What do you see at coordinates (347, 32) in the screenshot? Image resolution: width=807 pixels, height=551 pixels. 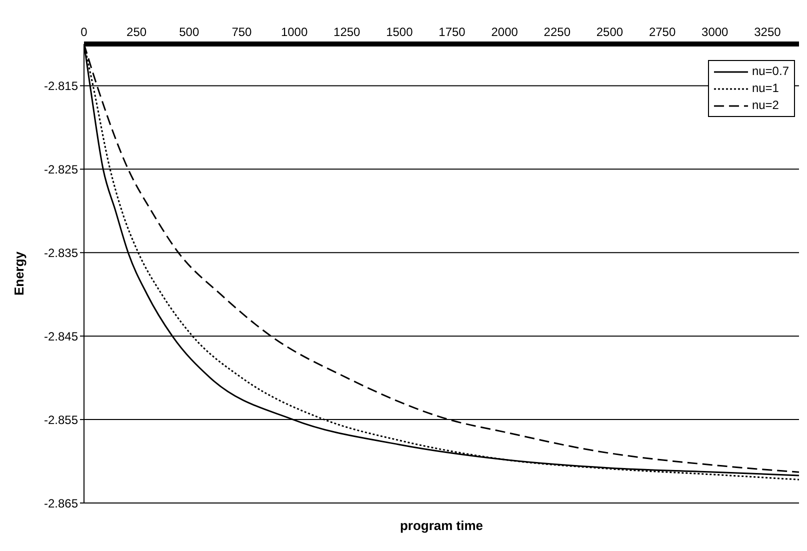 I see `x-tick-label: 1250` at bounding box center [347, 32].